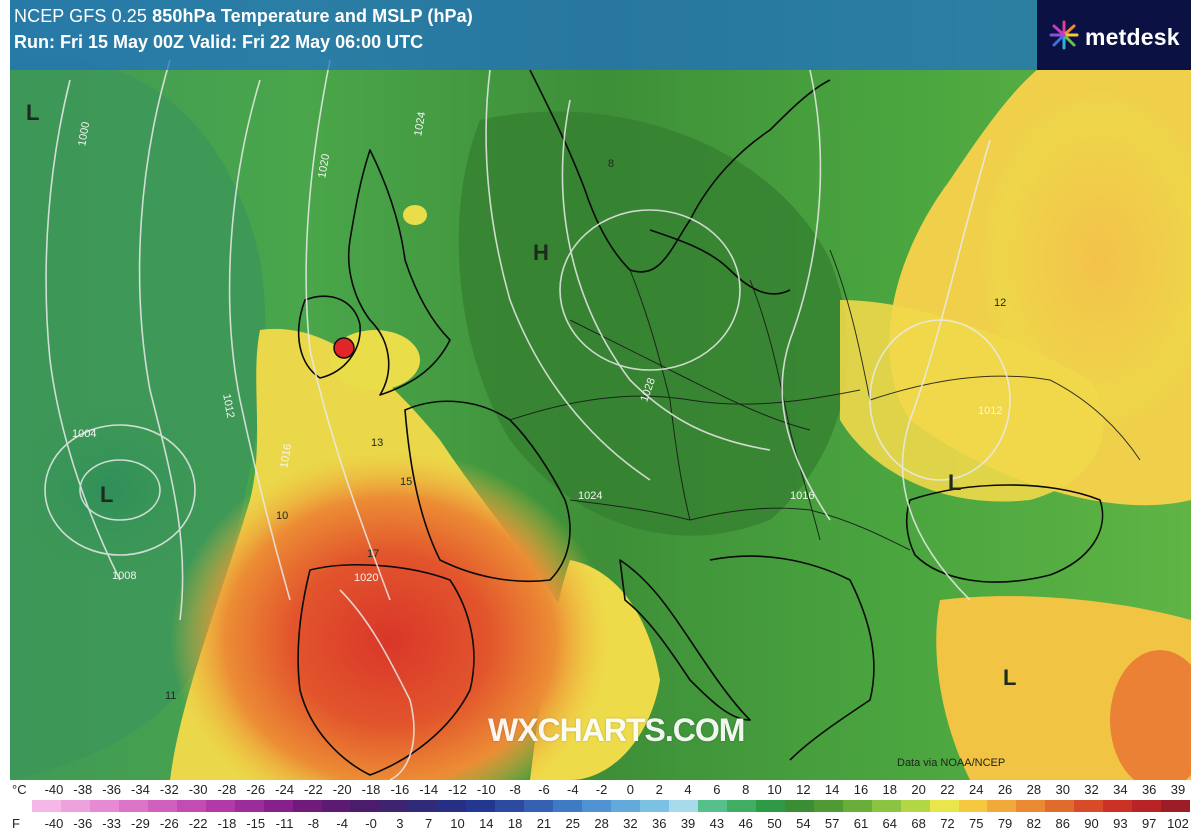 The width and height of the screenshot is (1200, 839). I want to click on temperature-label: 11, so click(171, 696).